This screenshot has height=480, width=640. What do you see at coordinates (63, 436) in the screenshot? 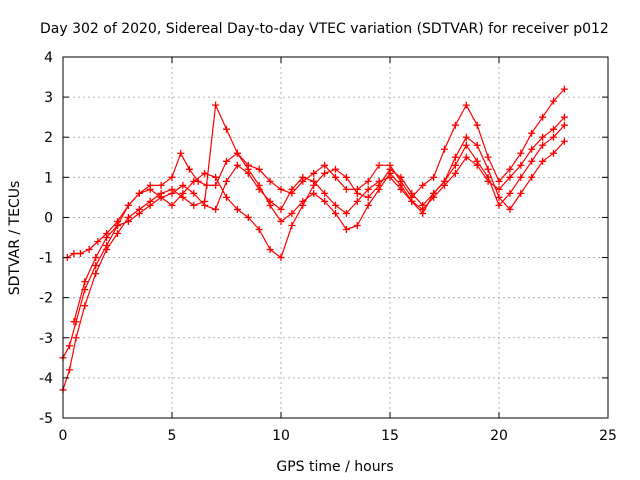
I see `x-tick-label: 0` at bounding box center [63, 436].